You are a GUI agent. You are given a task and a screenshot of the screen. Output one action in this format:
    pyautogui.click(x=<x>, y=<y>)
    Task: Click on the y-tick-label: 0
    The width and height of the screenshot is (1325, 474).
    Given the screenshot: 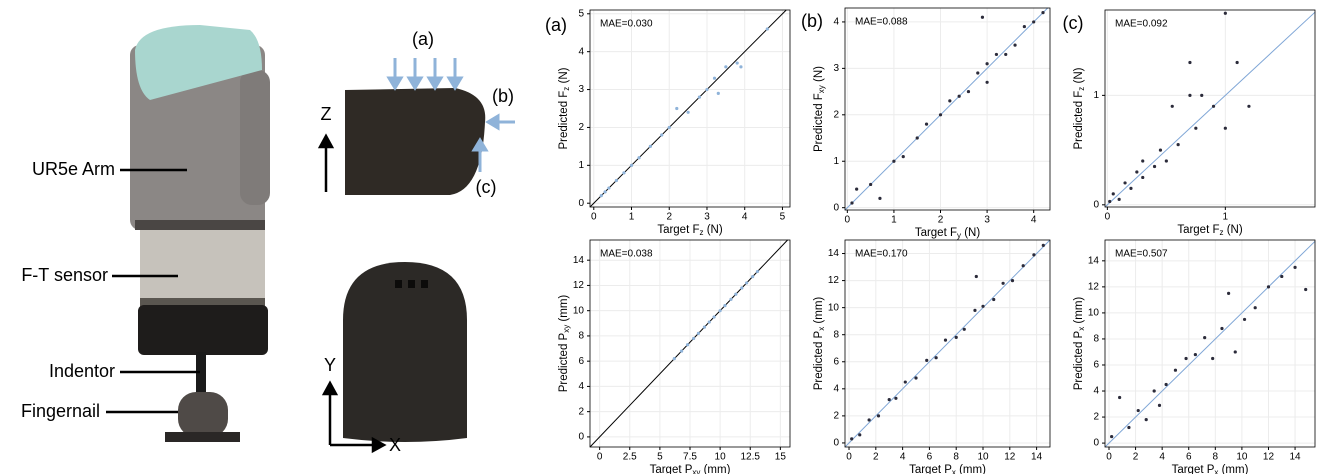 What is the action you would take?
    pyautogui.click(x=581, y=437)
    